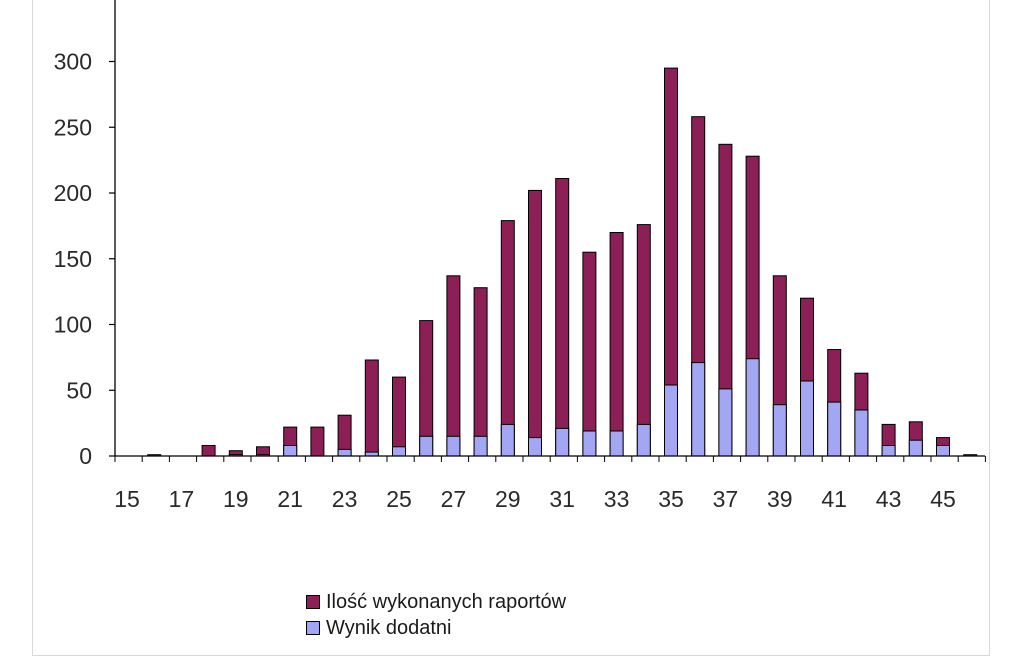  Describe the element at coordinates (73, 193) in the screenshot. I see `y-tick-label-200: 200` at that location.